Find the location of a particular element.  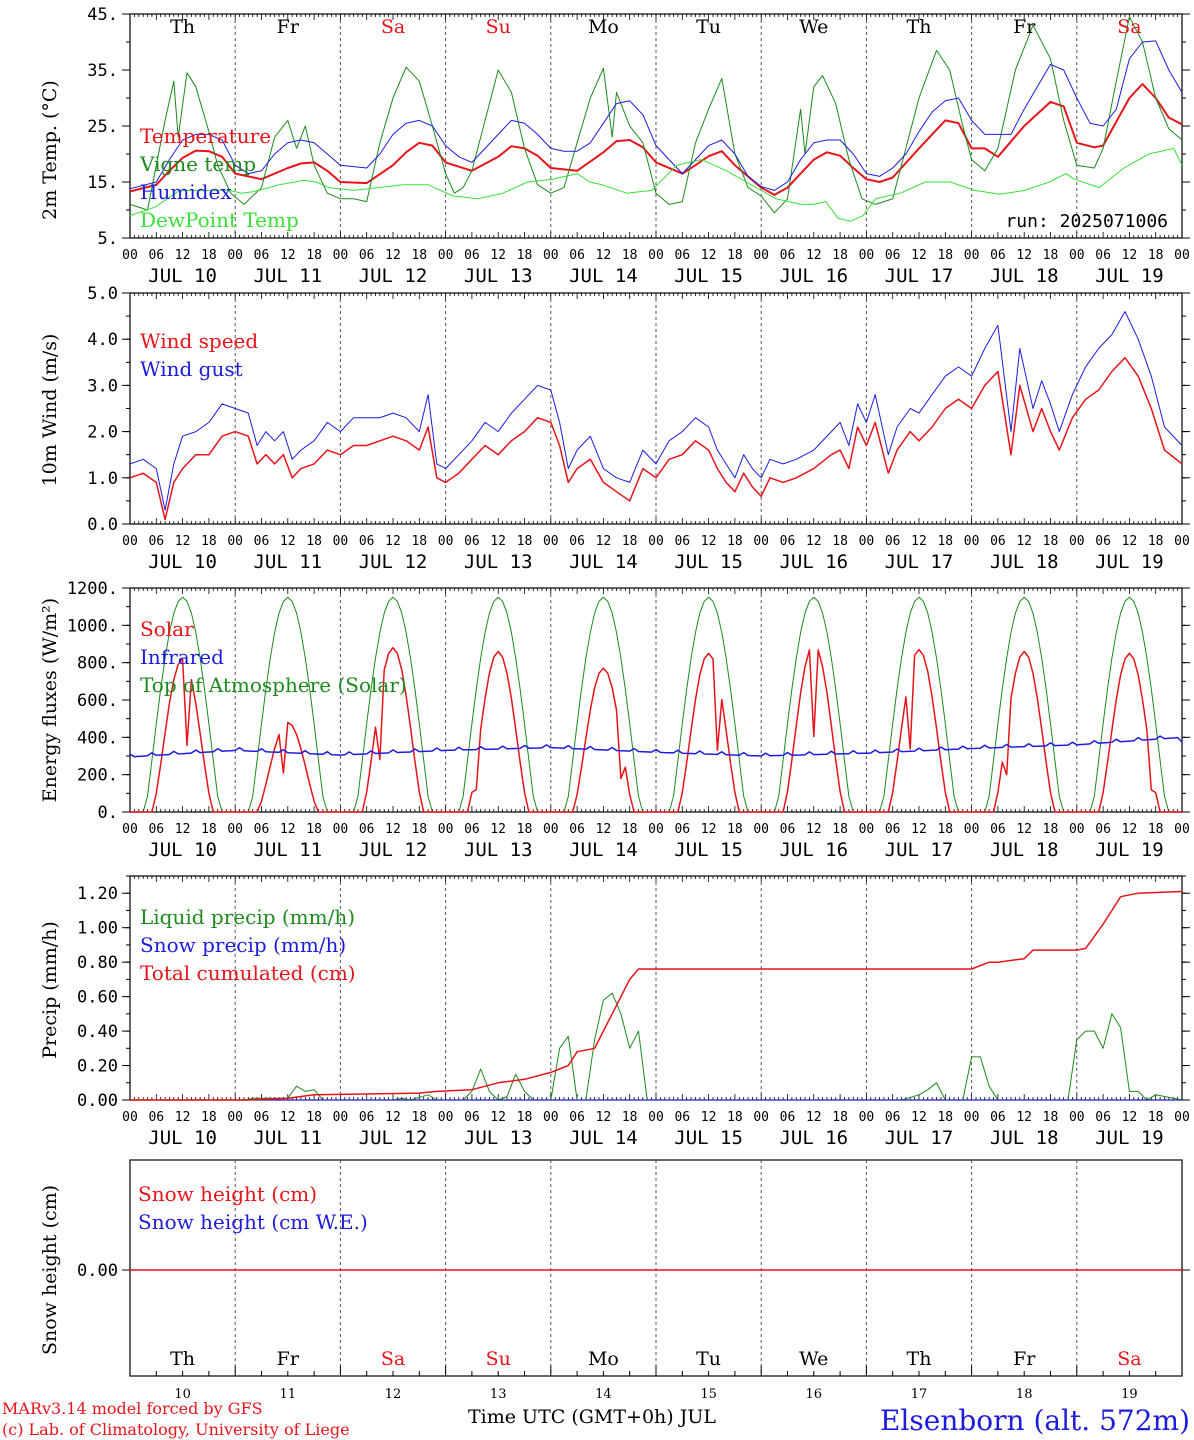

legend-entry: Temperature is located at coordinates (205, 136).